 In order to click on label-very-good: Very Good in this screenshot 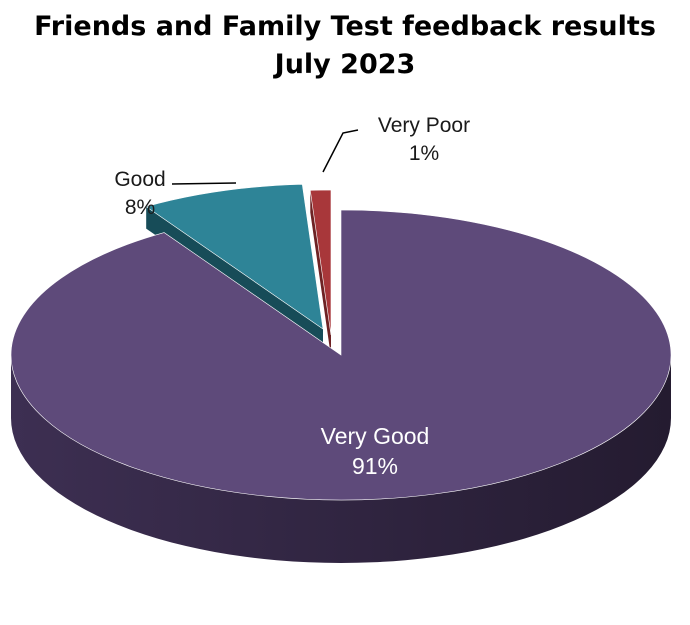, I will do `click(375, 436)`.